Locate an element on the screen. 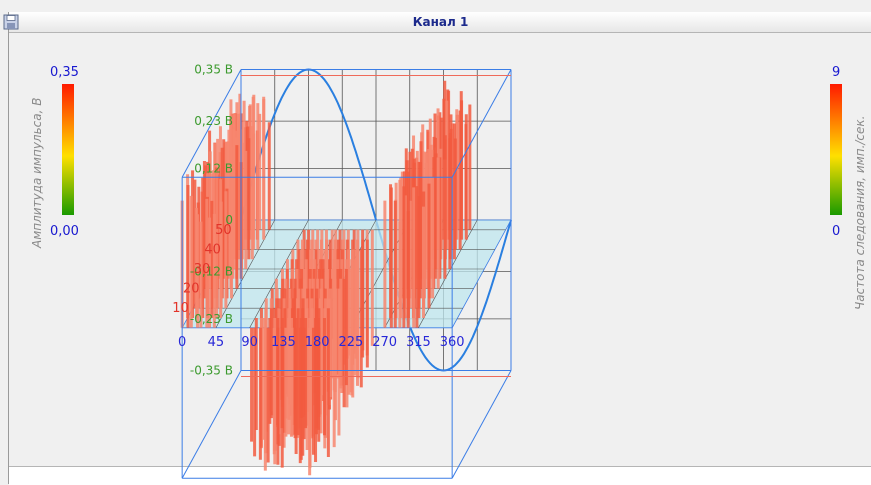 The width and height of the screenshot is (871, 485). x-tick-label: 180 is located at coordinates (317, 342).